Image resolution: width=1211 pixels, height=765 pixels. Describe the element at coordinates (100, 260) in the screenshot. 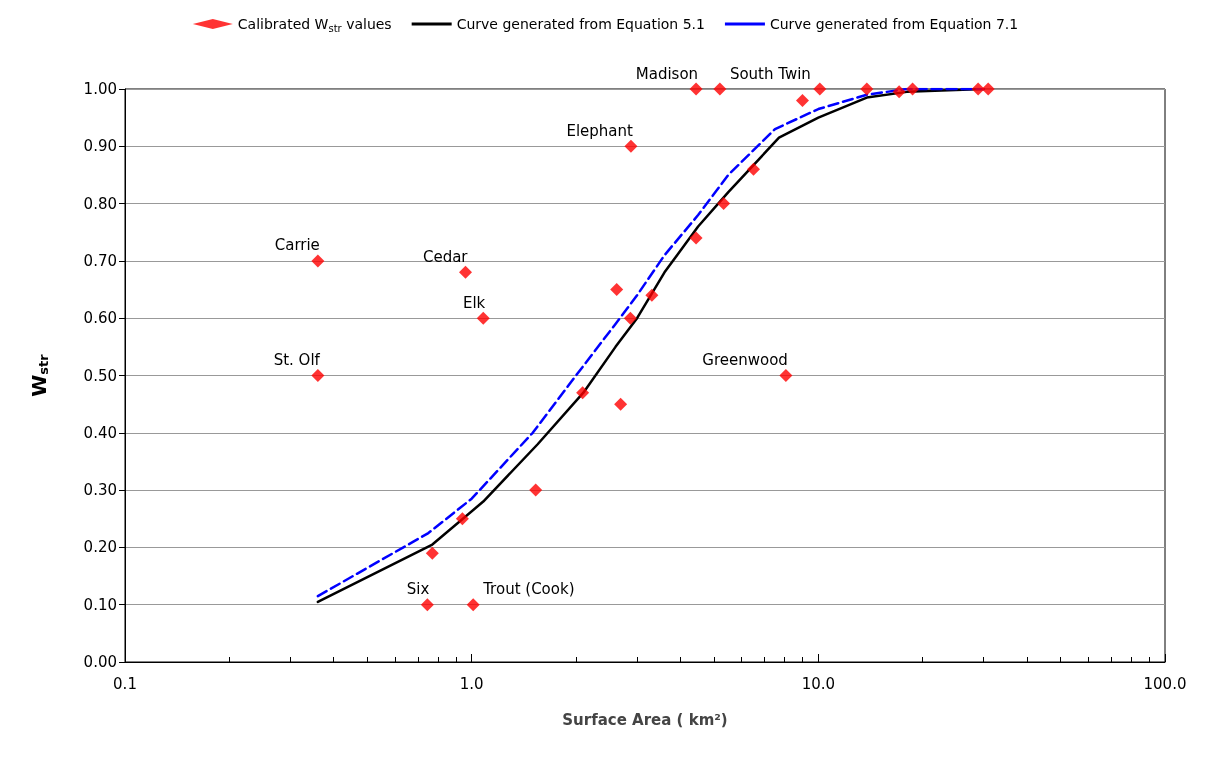

I see `y-tick-label: 0.70` at that location.